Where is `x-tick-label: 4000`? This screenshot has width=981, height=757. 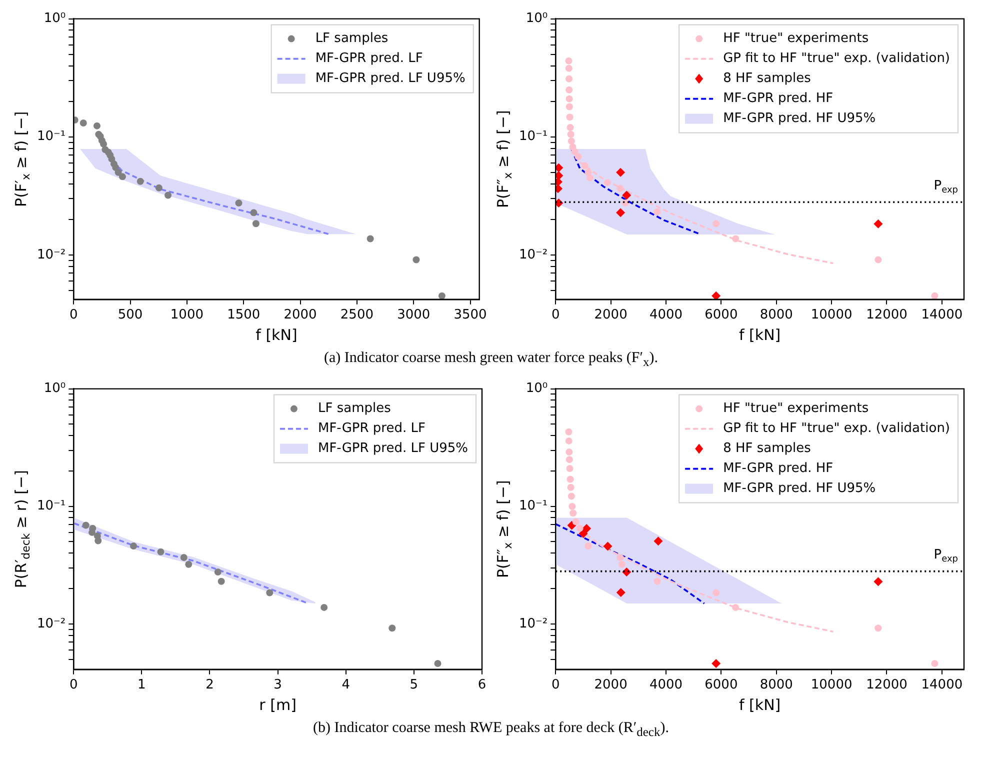
x-tick-label: 4000 is located at coordinates (666, 685).